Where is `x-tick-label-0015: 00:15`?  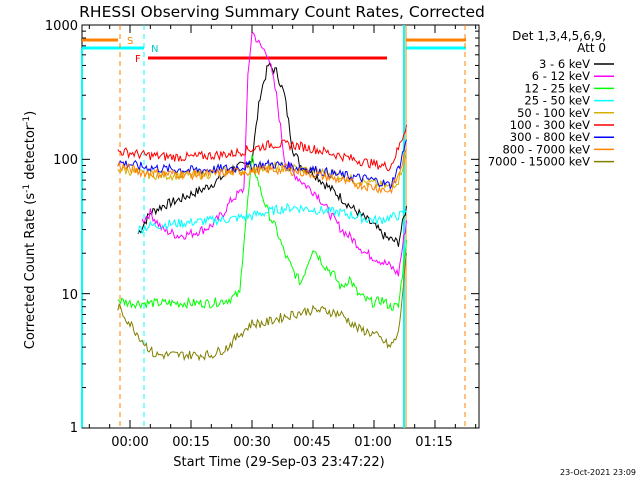
x-tick-label-0015: 00:15 is located at coordinates (190, 442).